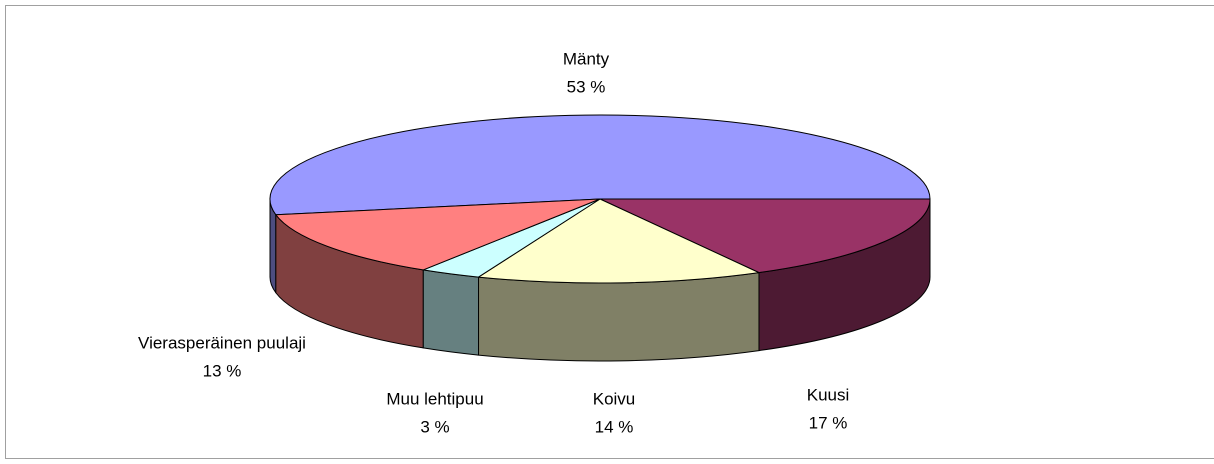  What do you see at coordinates (434, 398) in the screenshot?
I see `slice-label: Muu lehtipuu` at bounding box center [434, 398].